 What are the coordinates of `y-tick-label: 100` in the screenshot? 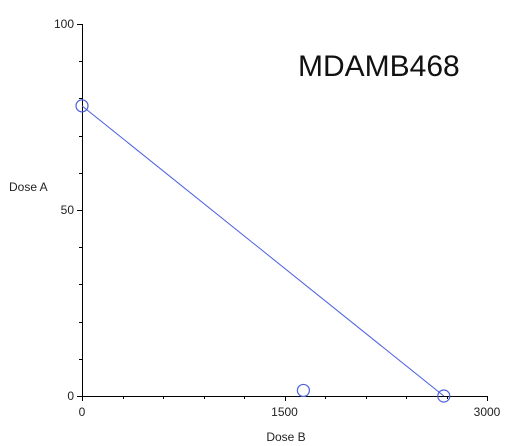 It's located at (64, 24).